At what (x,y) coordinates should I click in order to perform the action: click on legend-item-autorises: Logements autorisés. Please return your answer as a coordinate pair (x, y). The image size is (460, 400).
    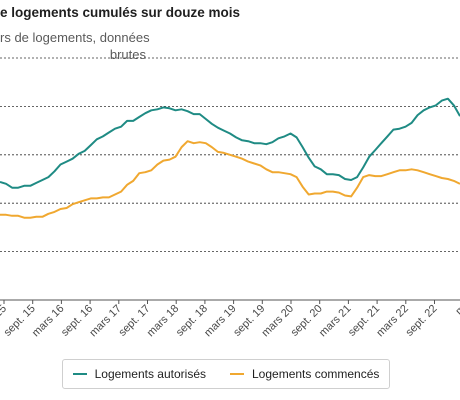
    Looking at the image, I should click on (139, 374).